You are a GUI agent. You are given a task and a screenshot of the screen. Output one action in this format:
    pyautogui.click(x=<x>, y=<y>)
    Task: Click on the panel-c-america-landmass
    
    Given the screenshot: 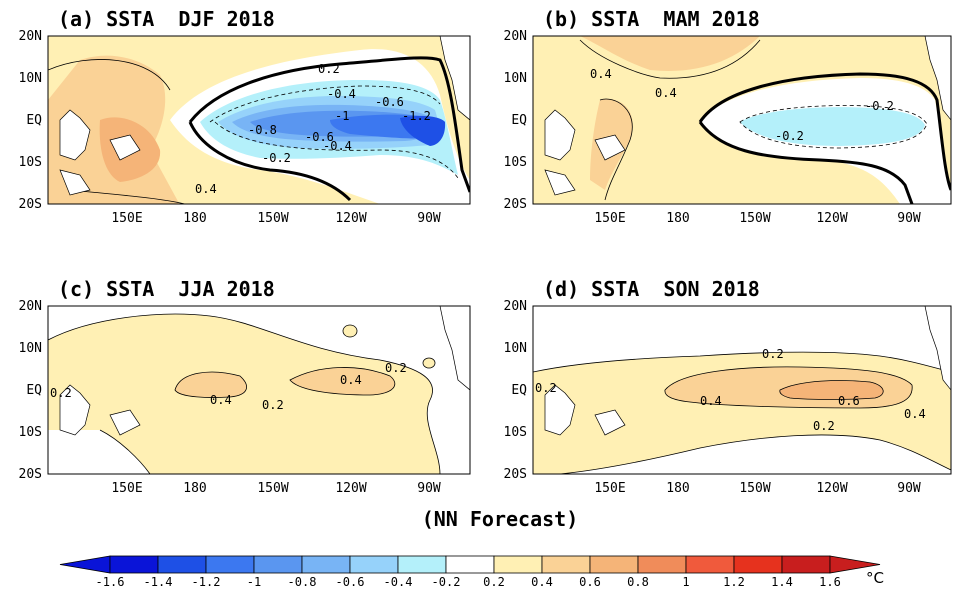 What is the action you would take?
    pyautogui.click(x=454, y=348)
    